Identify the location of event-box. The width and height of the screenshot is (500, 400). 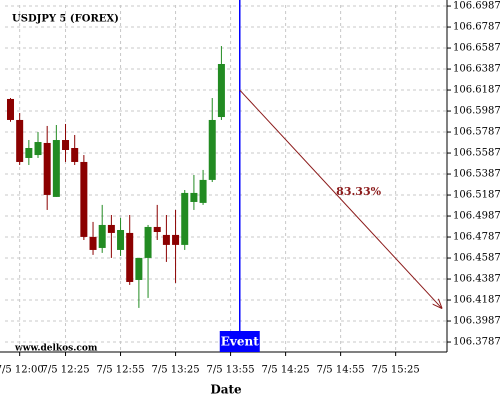
(239, 341).